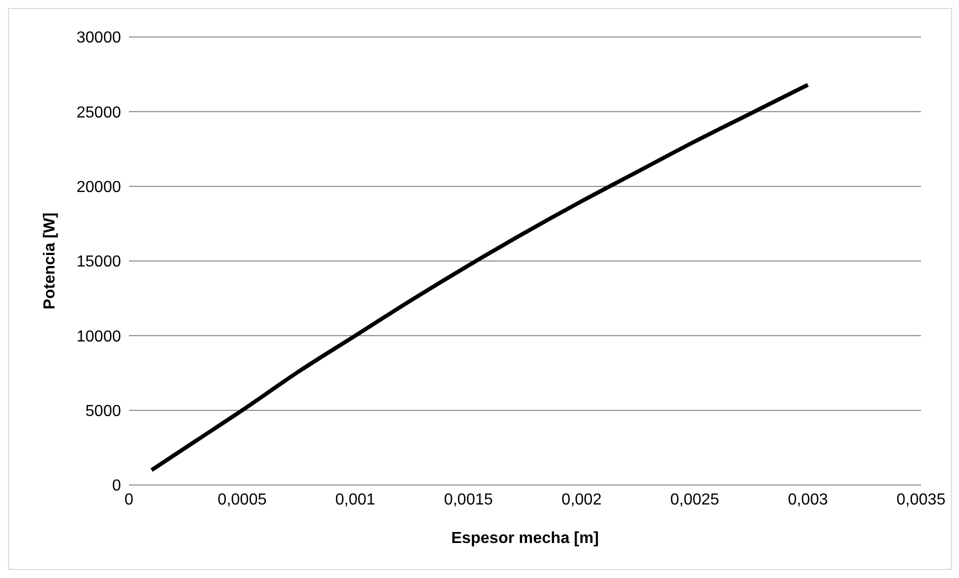 This screenshot has width=959, height=578. What do you see at coordinates (808, 499) in the screenshot?
I see `x-tick-label: 0,003` at bounding box center [808, 499].